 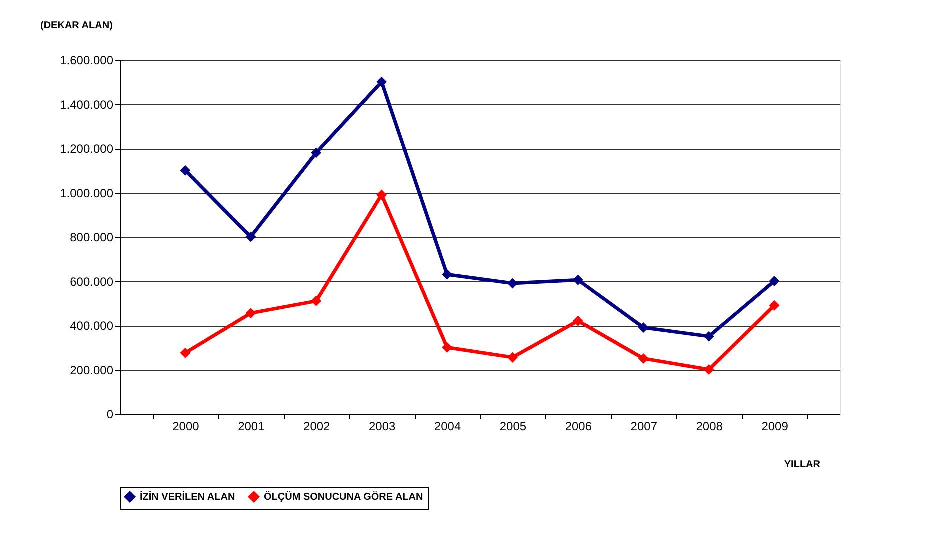 What do you see at coordinates (344, 497) in the screenshot?
I see `legend-label: ÖLÇÜM SONUCUNA GÖRE ALAN` at bounding box center [344, 497].